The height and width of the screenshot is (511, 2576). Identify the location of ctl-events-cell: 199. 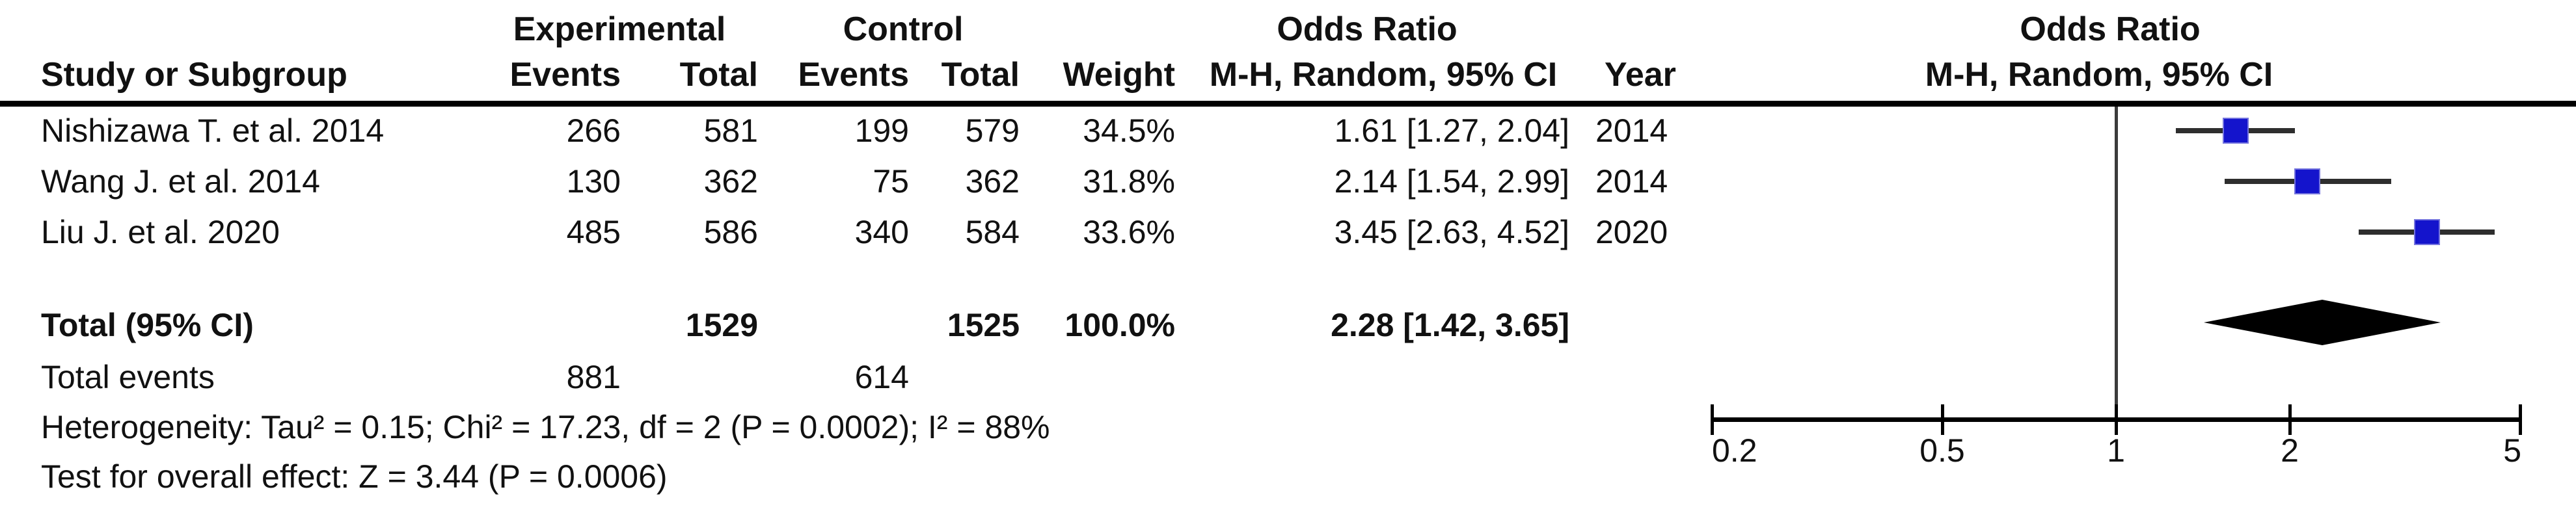
(881, 130).